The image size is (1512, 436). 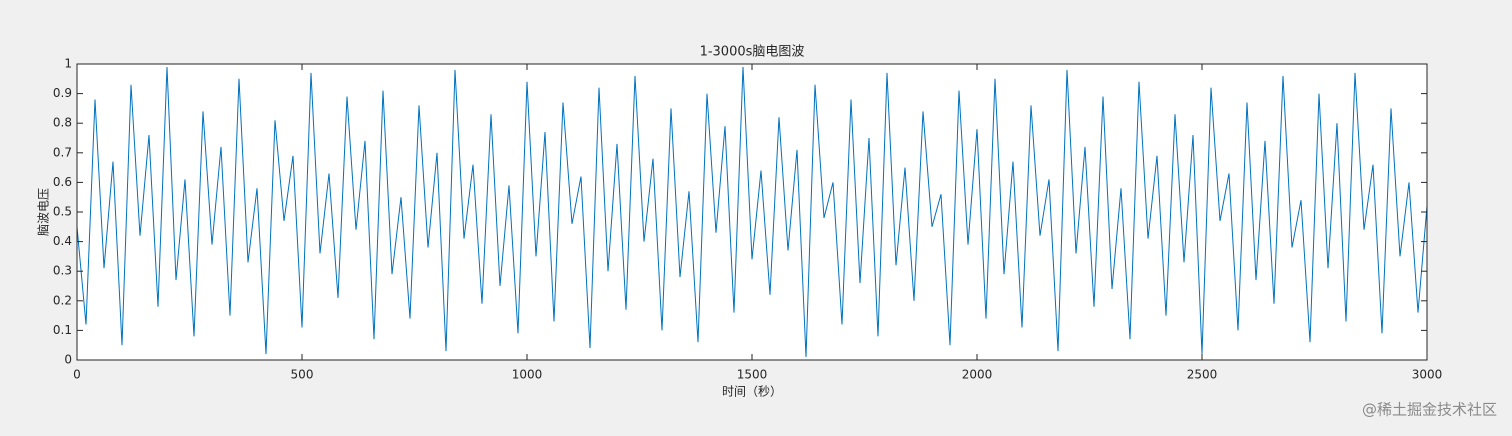 What do you see at coordinates (1202, 375) in the screenshot?
I see `x-tick-label: 2500` at bounding box center [1202, 375].